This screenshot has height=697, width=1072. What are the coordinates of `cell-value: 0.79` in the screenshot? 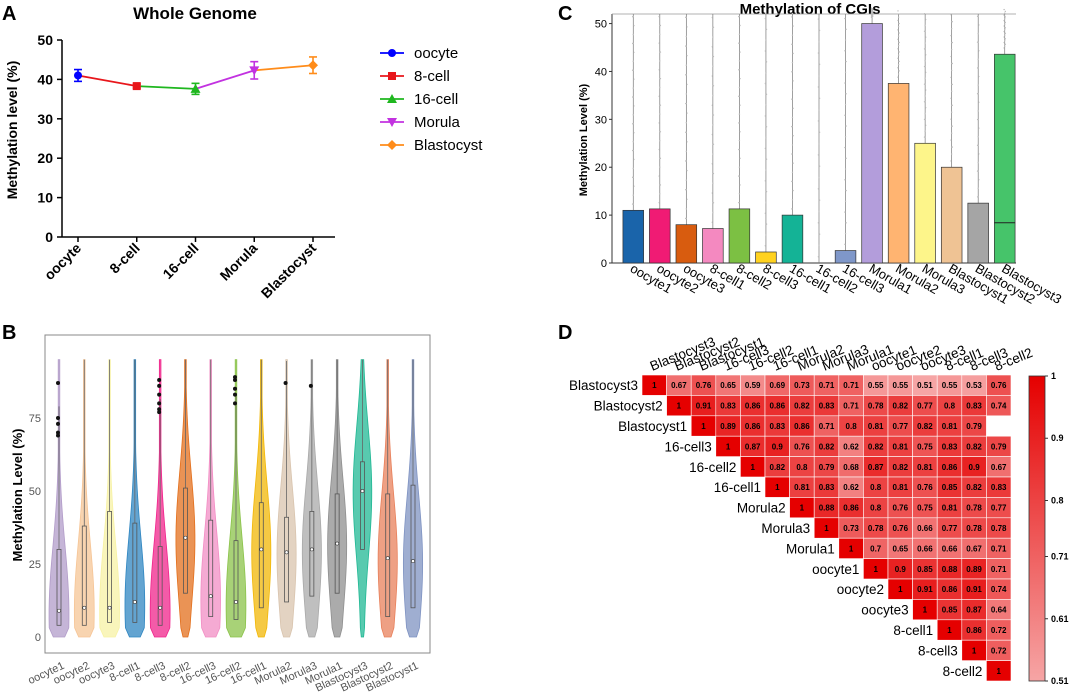 It's located at (974, 426).